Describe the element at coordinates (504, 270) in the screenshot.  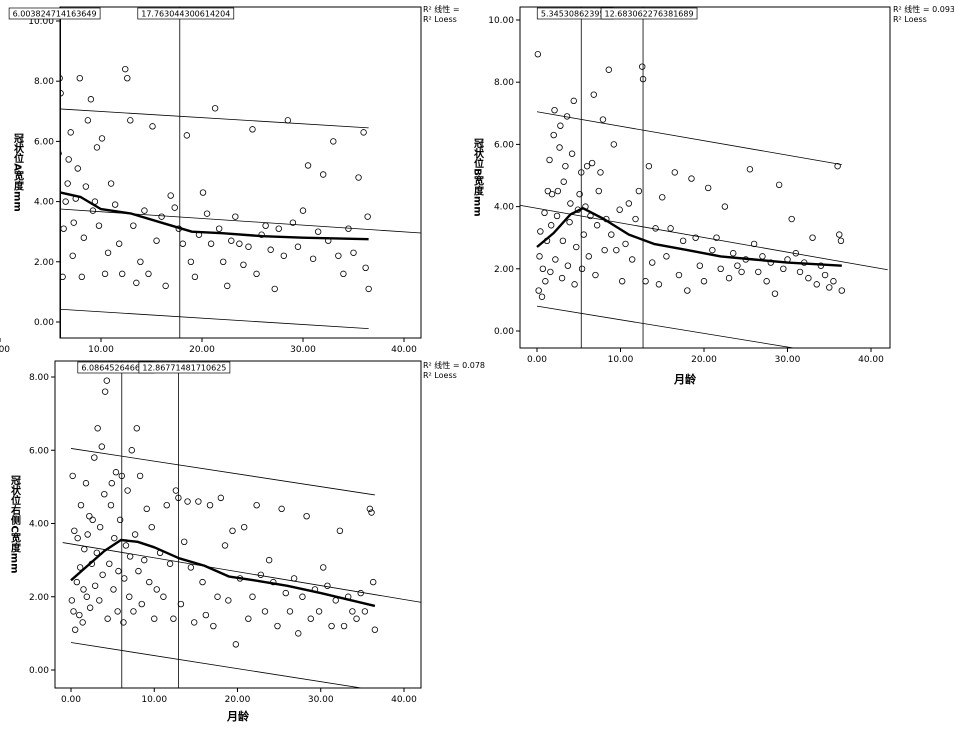
I see `y-tick-label: 2.00` at that location.